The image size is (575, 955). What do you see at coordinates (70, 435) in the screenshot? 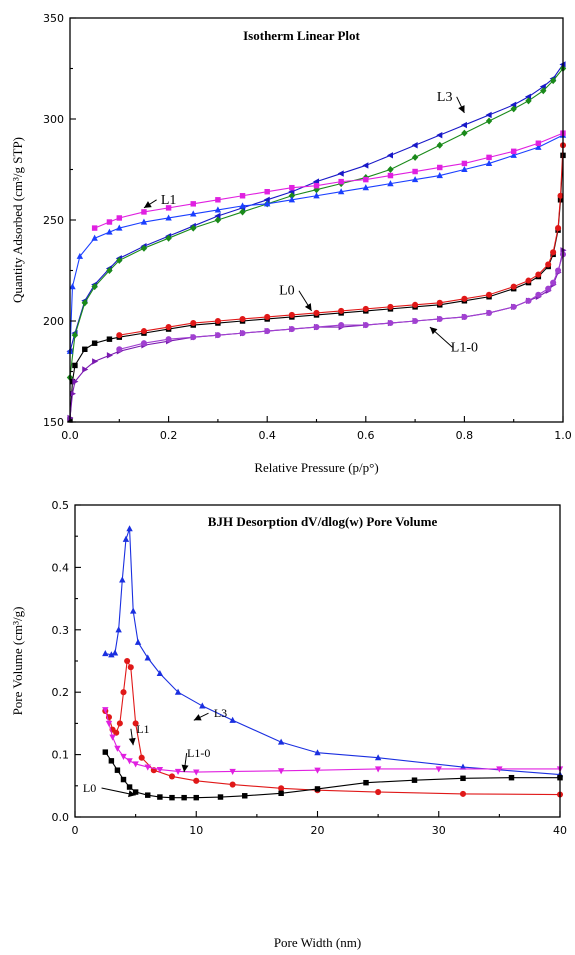
I see `x-tick-label: 0.0` at bounding box center [70, 435].